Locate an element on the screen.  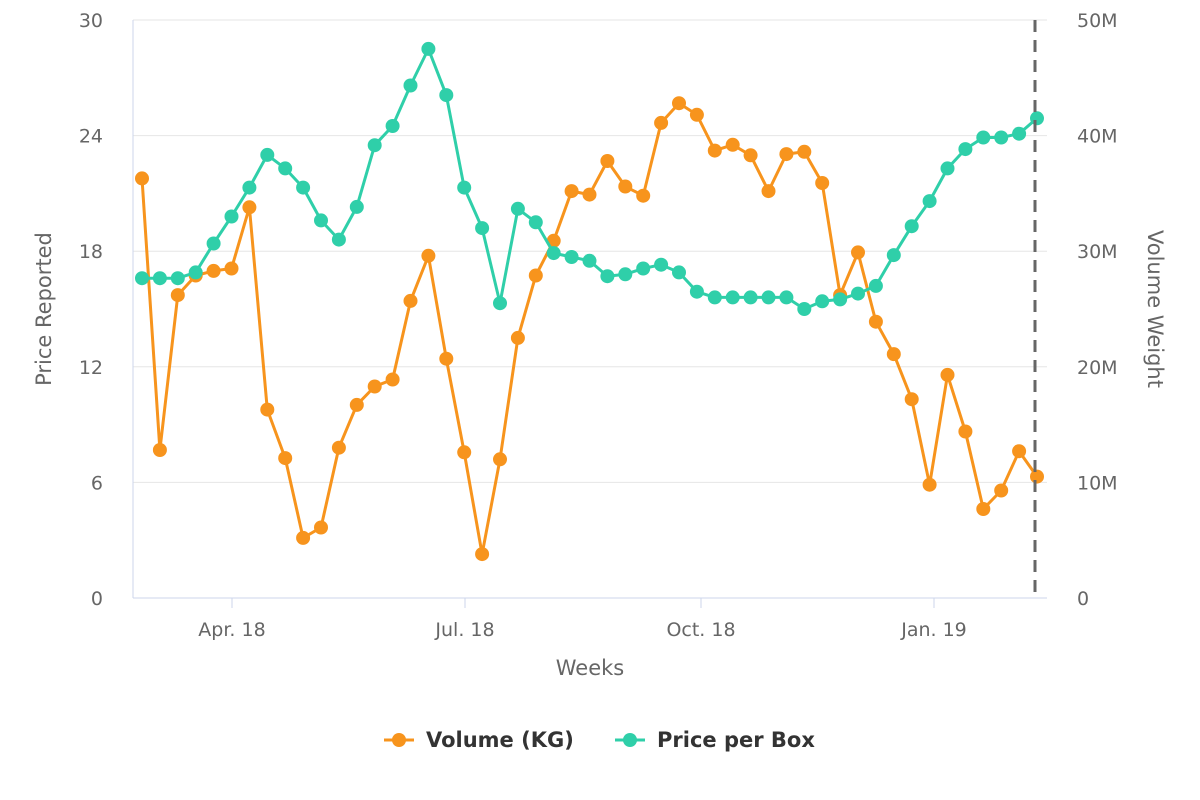
legend-item-price: Price per Box is located at coordinates (715, 740).